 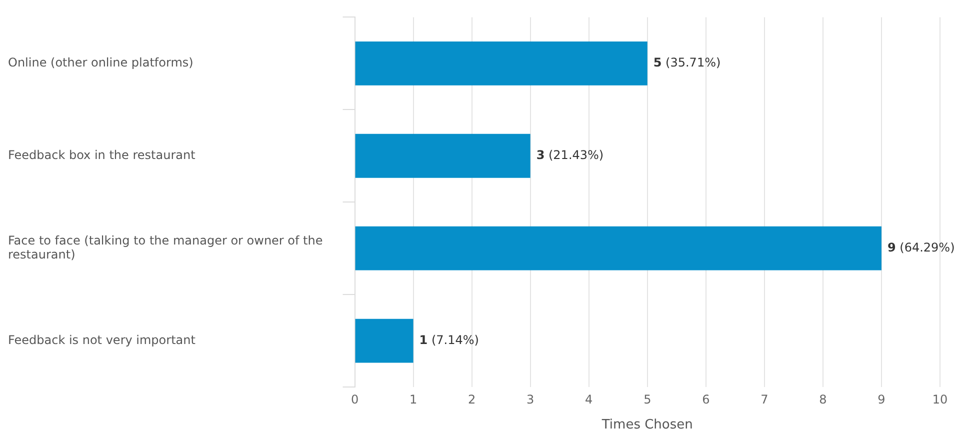 I want to click on x-tick-label: 6, so click(x=706, y=399).